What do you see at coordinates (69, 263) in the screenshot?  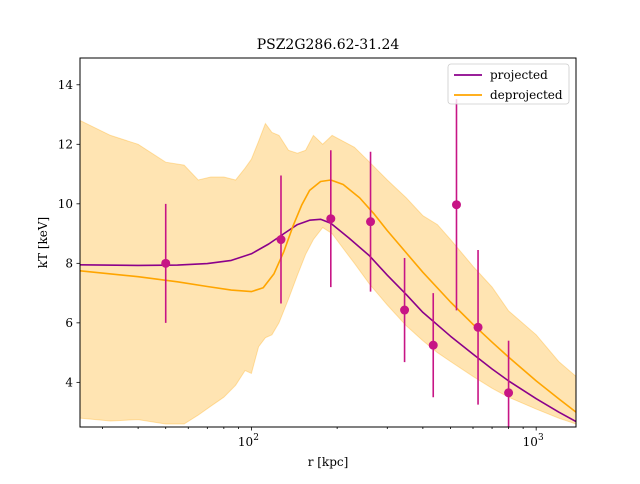 I see `y-tick-label: 8` at bounding box center [69, 263].